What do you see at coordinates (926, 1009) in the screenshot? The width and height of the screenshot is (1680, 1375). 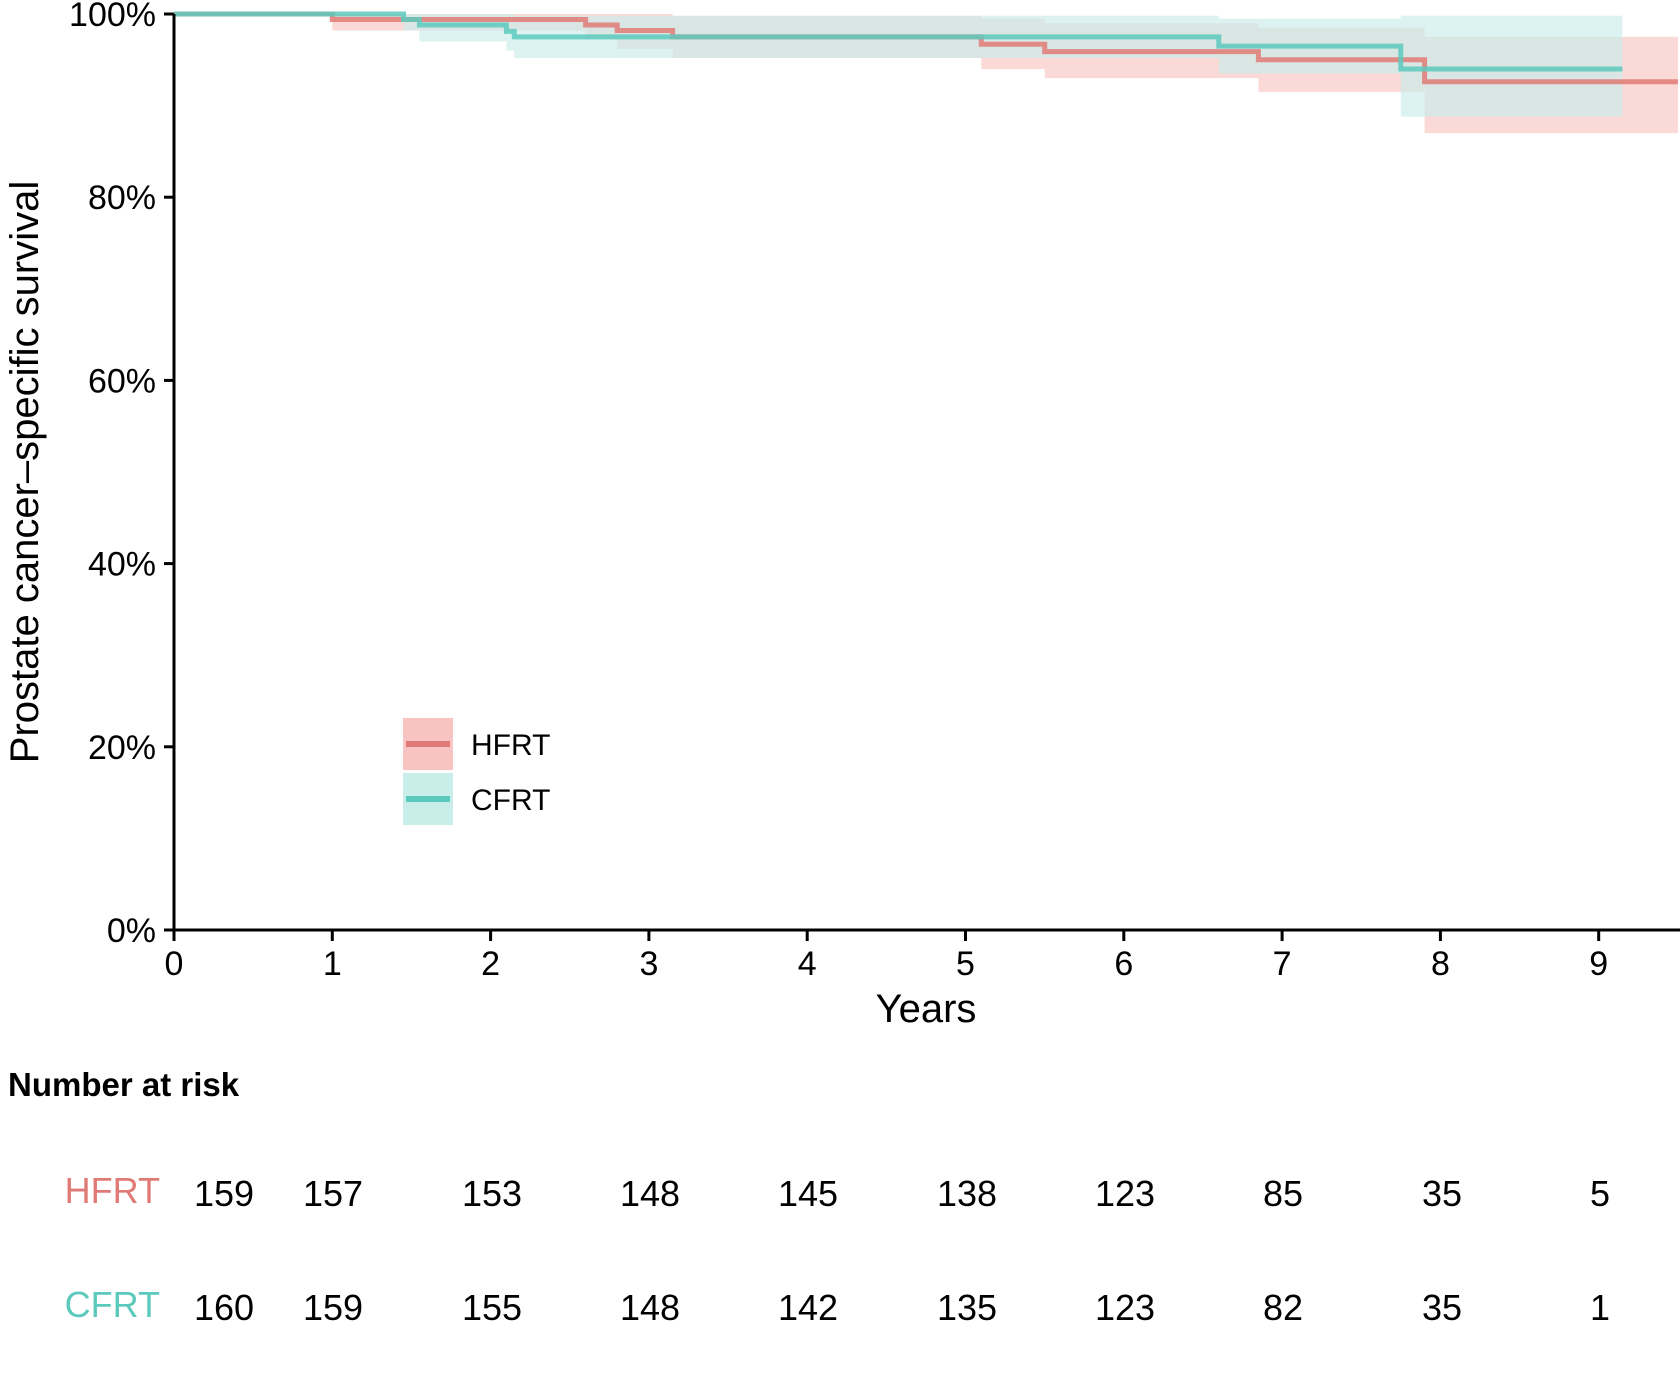 I see `x-axis-title: Years` at bounding box center [926, 1009].